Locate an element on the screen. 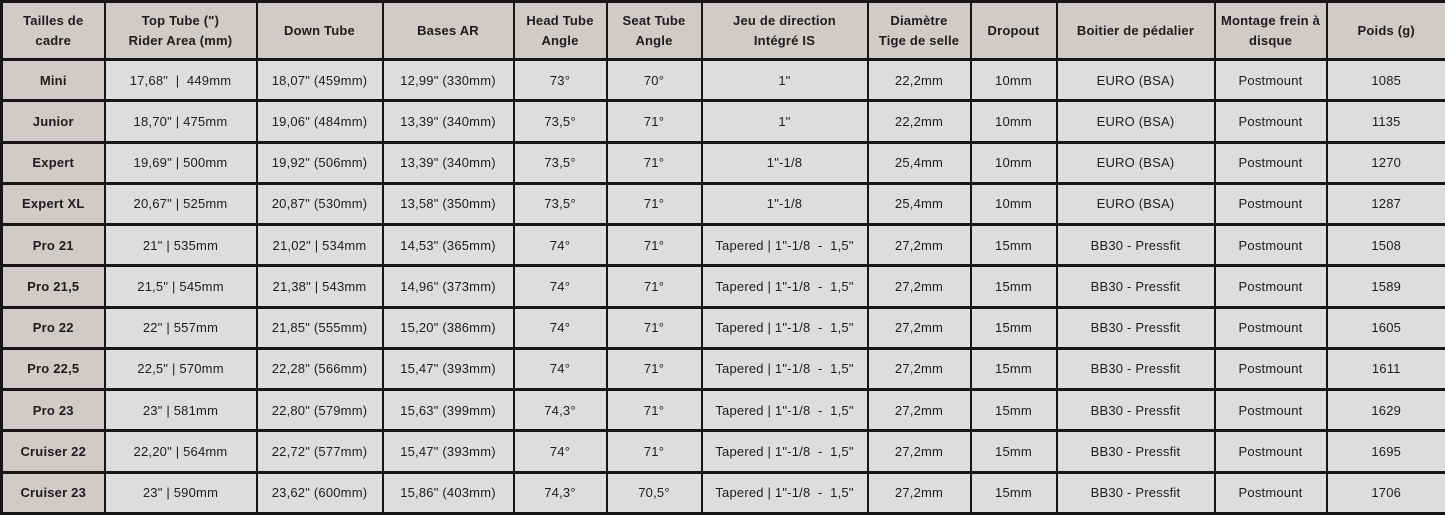 The image size is (1445, 515). data-cell: 1270 is located at coordinates (1385, 162).